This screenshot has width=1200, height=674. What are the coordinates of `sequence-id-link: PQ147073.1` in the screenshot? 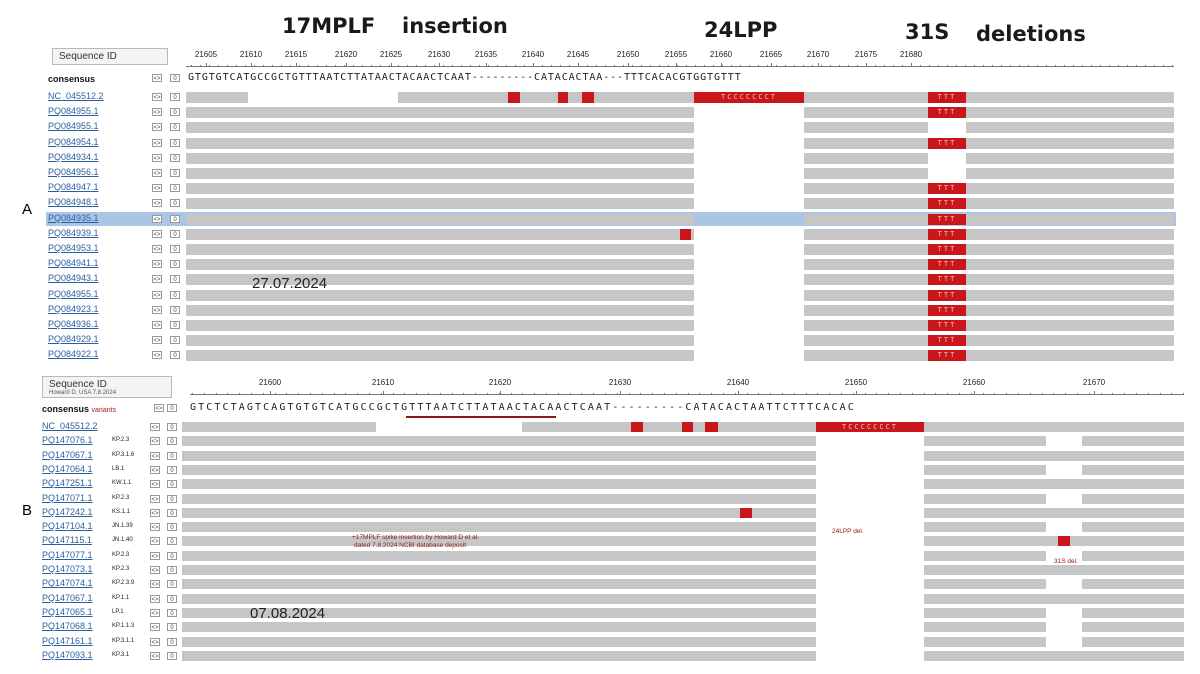 It's located at (67, 569).